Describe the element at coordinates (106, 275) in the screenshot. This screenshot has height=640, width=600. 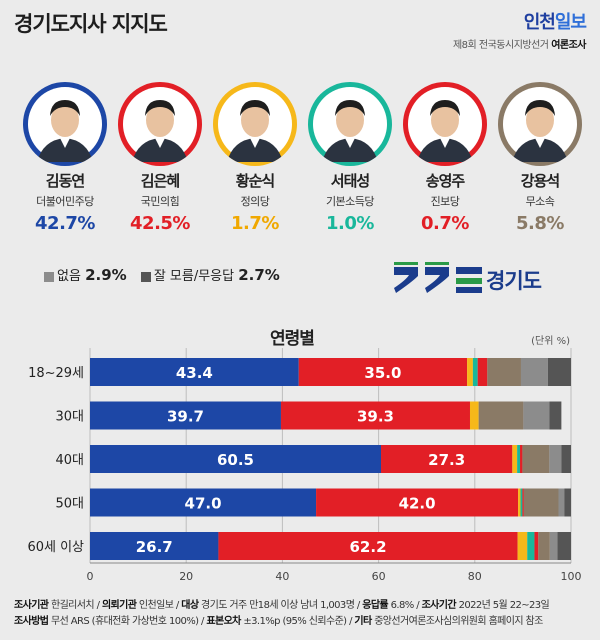
I see `none-value: 2.9%` at that location.